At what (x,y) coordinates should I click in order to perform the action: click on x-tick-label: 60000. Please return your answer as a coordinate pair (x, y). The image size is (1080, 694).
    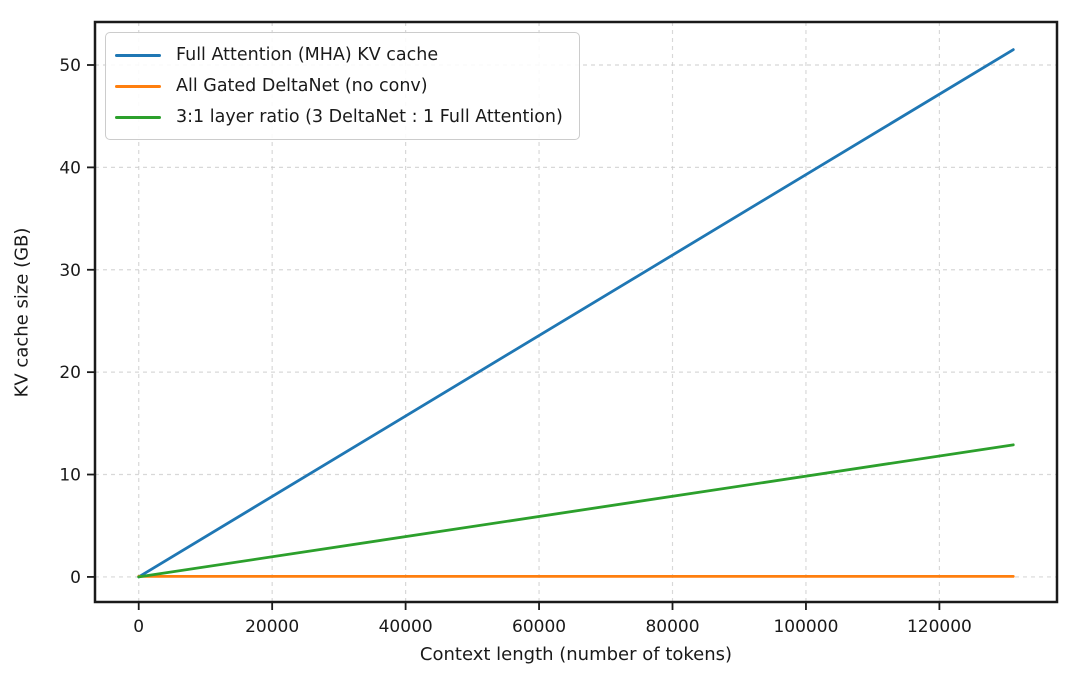
    Looking at the image, I should click on (539, 627).